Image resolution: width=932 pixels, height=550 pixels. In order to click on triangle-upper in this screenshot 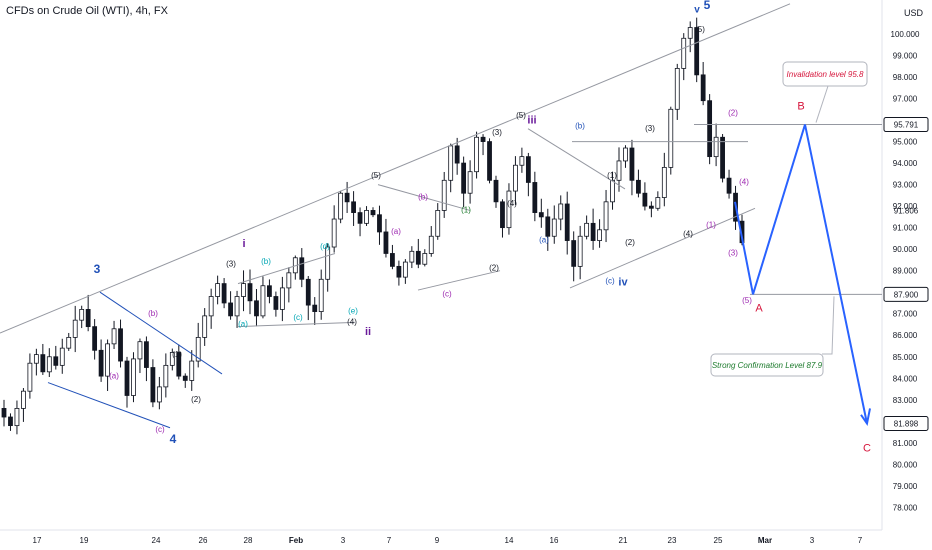, I will do `click(286, 268)`.